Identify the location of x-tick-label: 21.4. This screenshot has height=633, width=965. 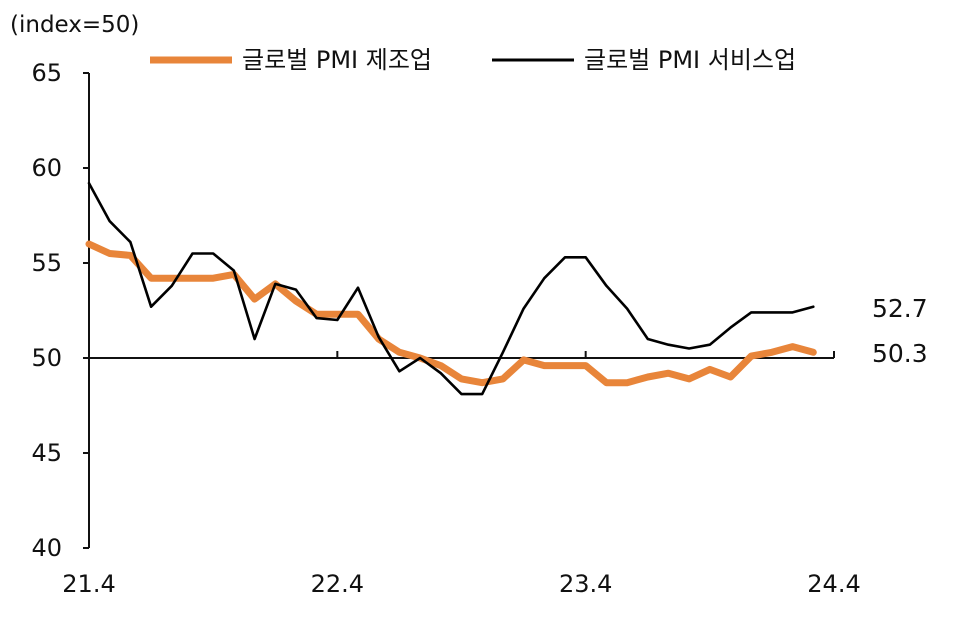
(88, 584).